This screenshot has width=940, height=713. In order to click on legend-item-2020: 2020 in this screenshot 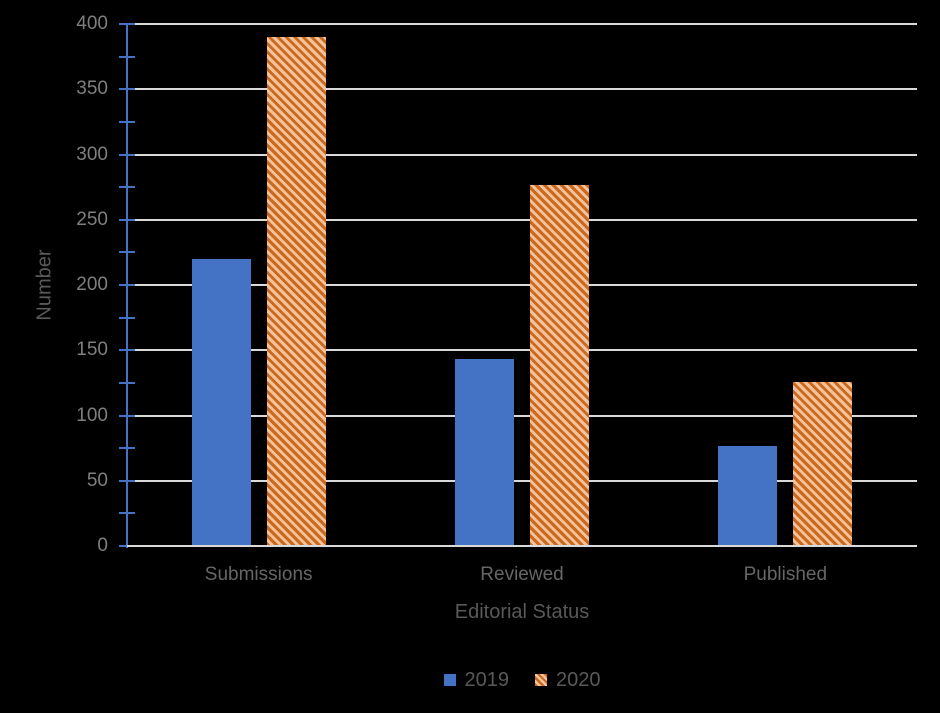, I will do `click(568, 680)`.